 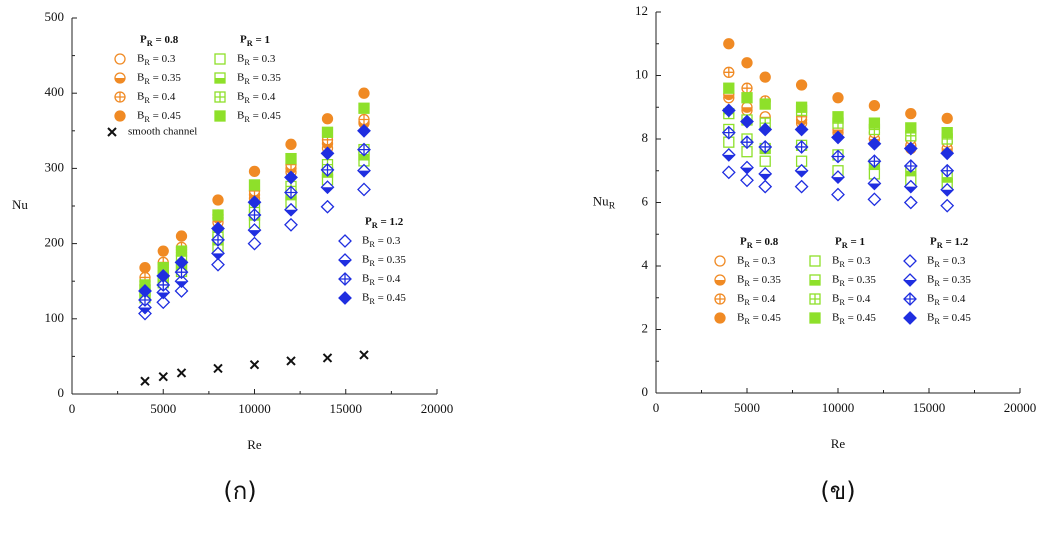 I want to click on y-tick-label: 200, so click(x=55, y=242).